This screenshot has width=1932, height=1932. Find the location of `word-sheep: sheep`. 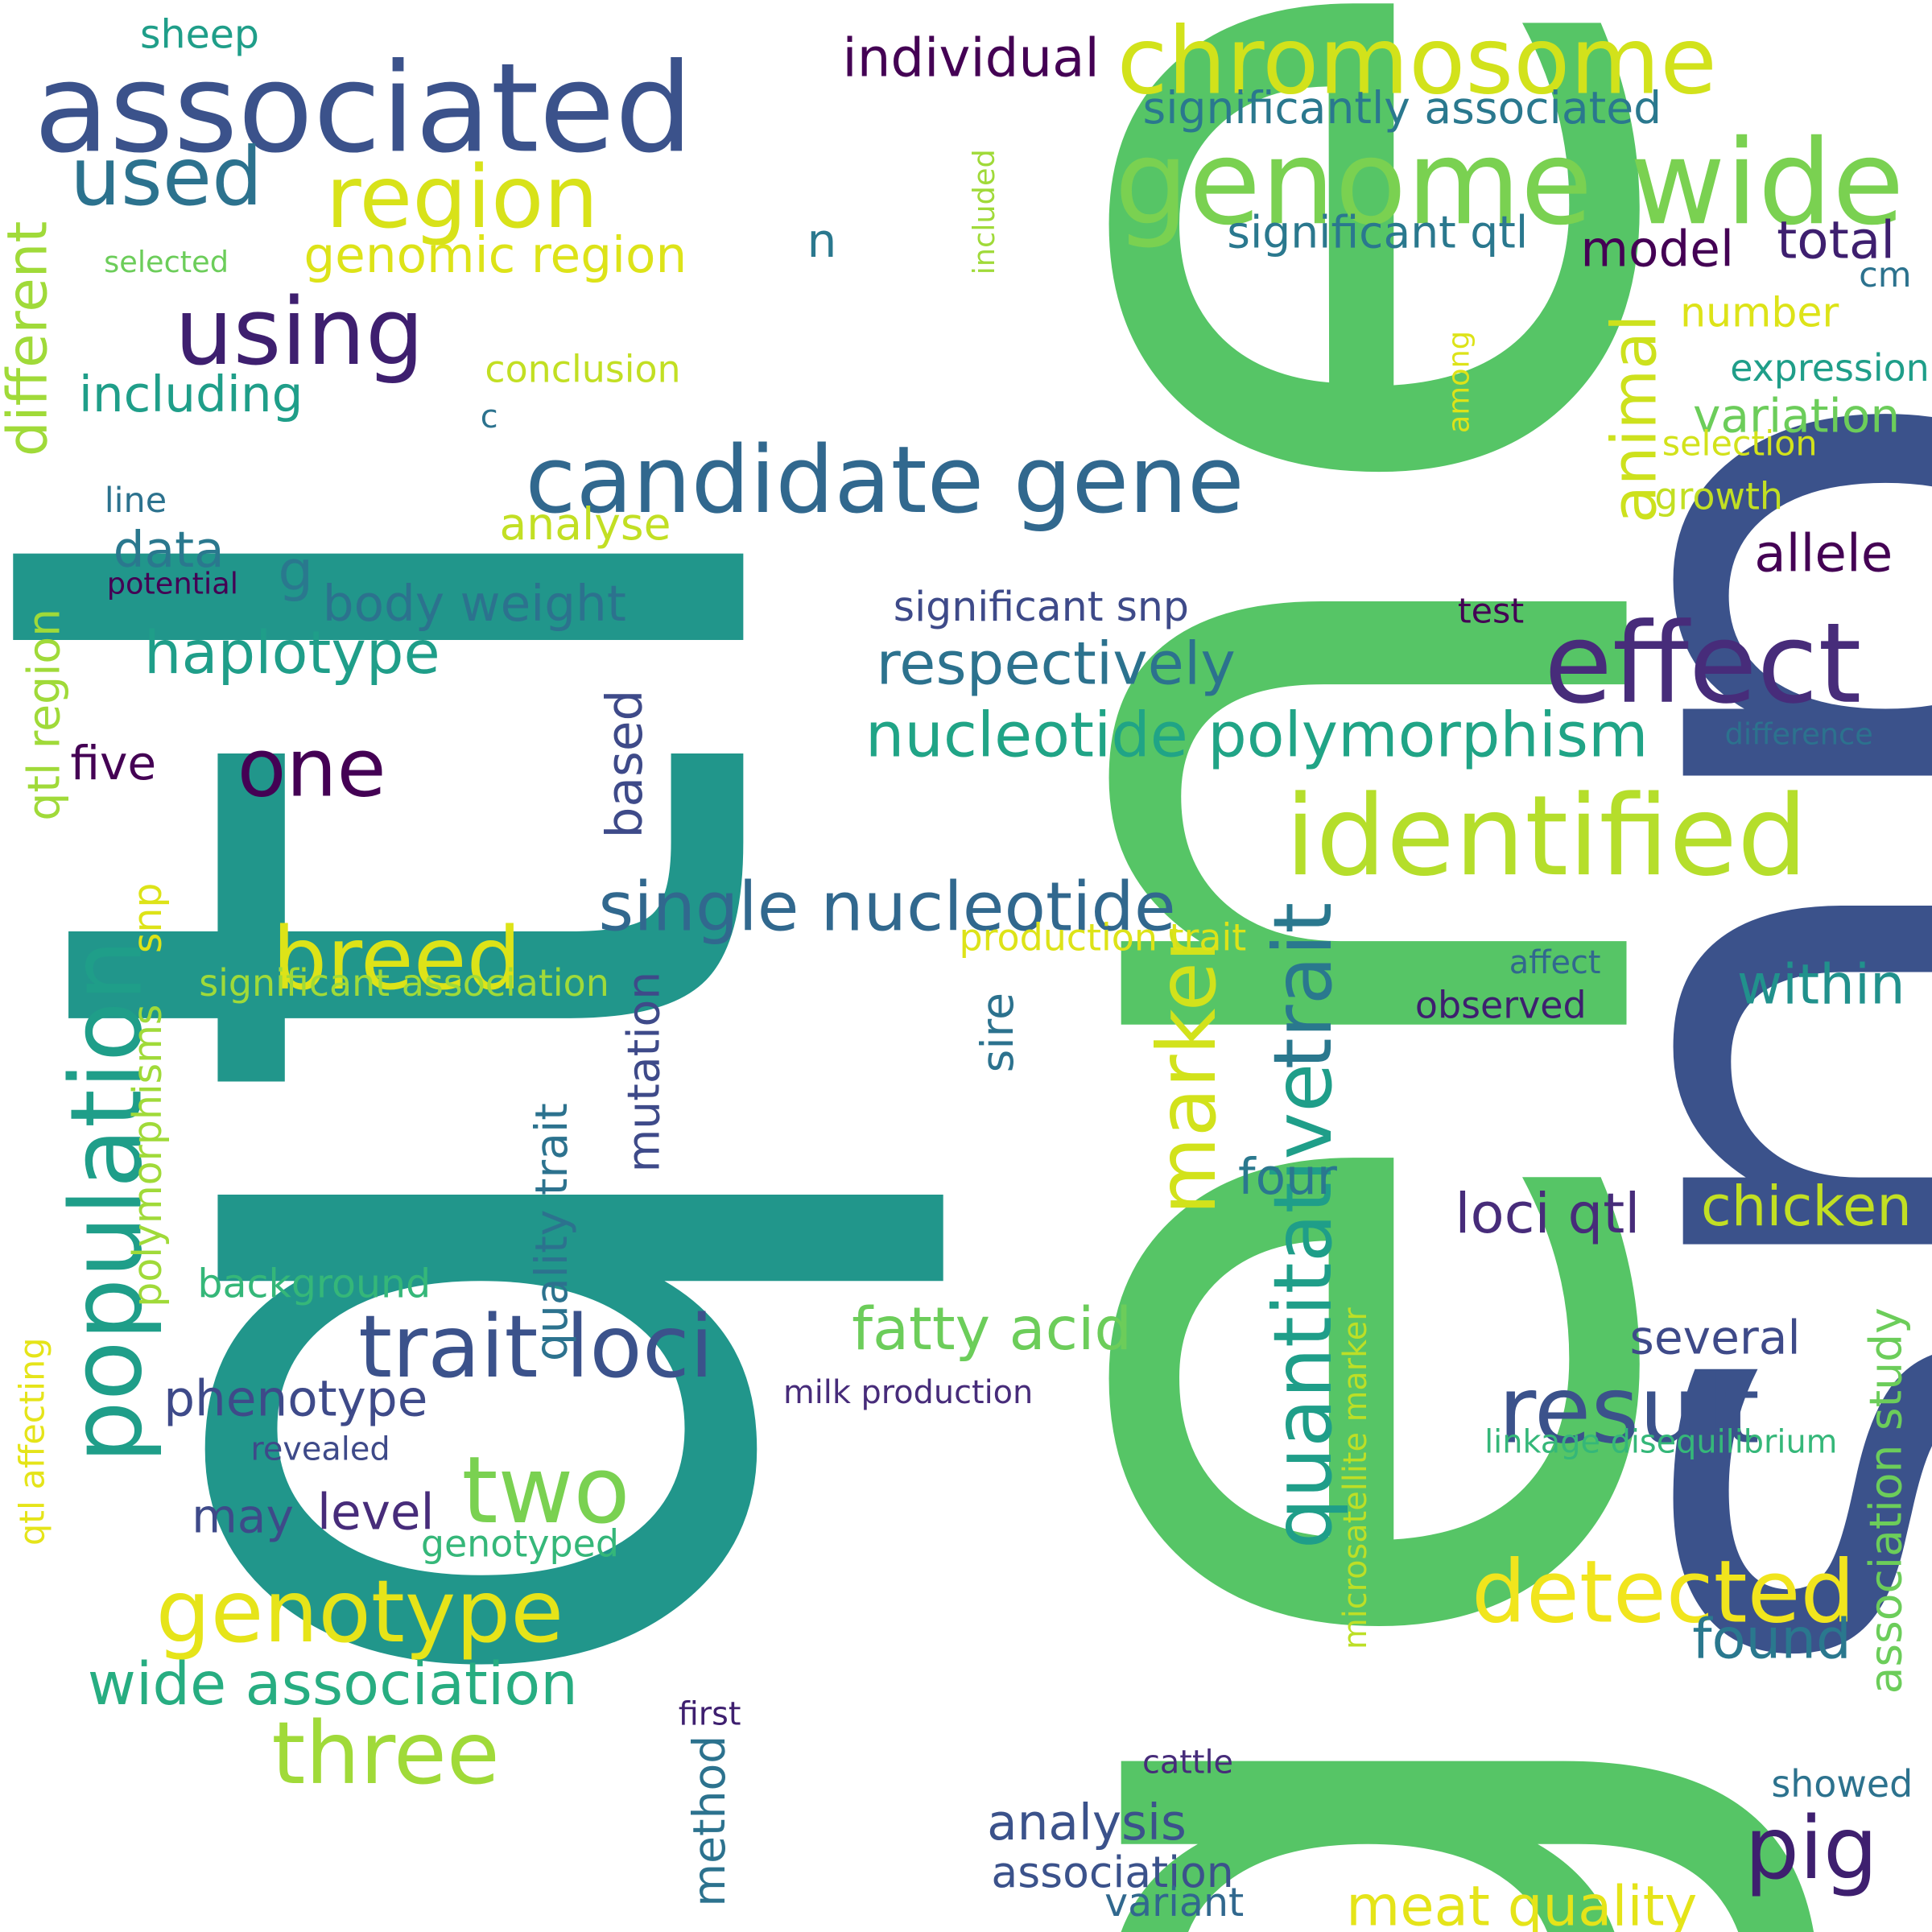

word-sheep: sheep is located at coordinates (199, 34).